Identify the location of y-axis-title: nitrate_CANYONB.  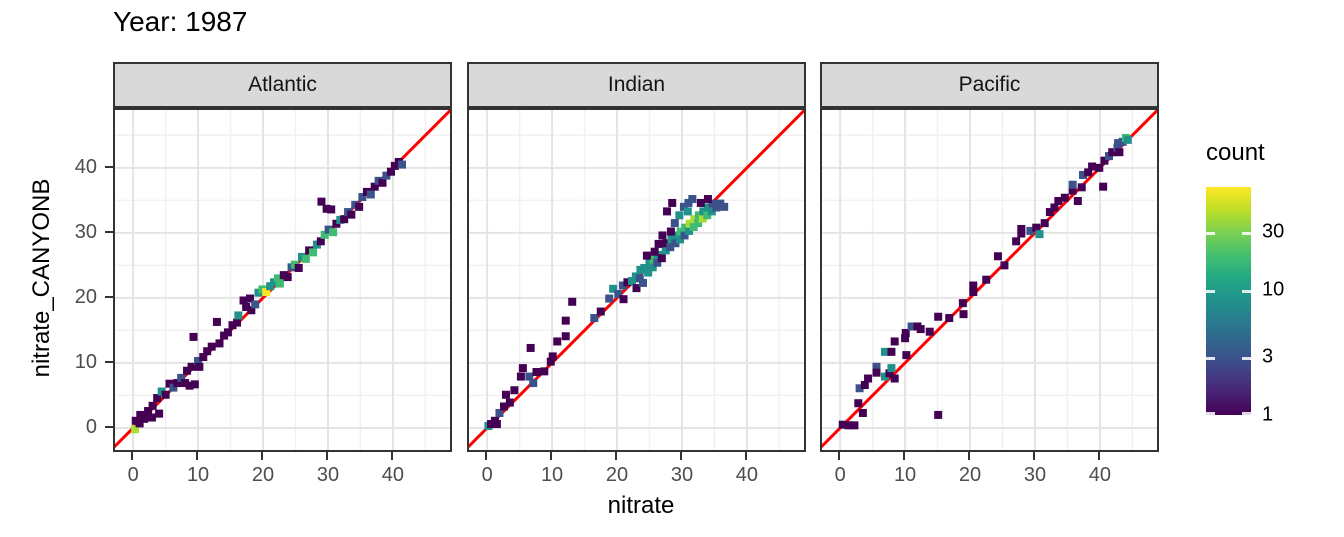
(41, 278).